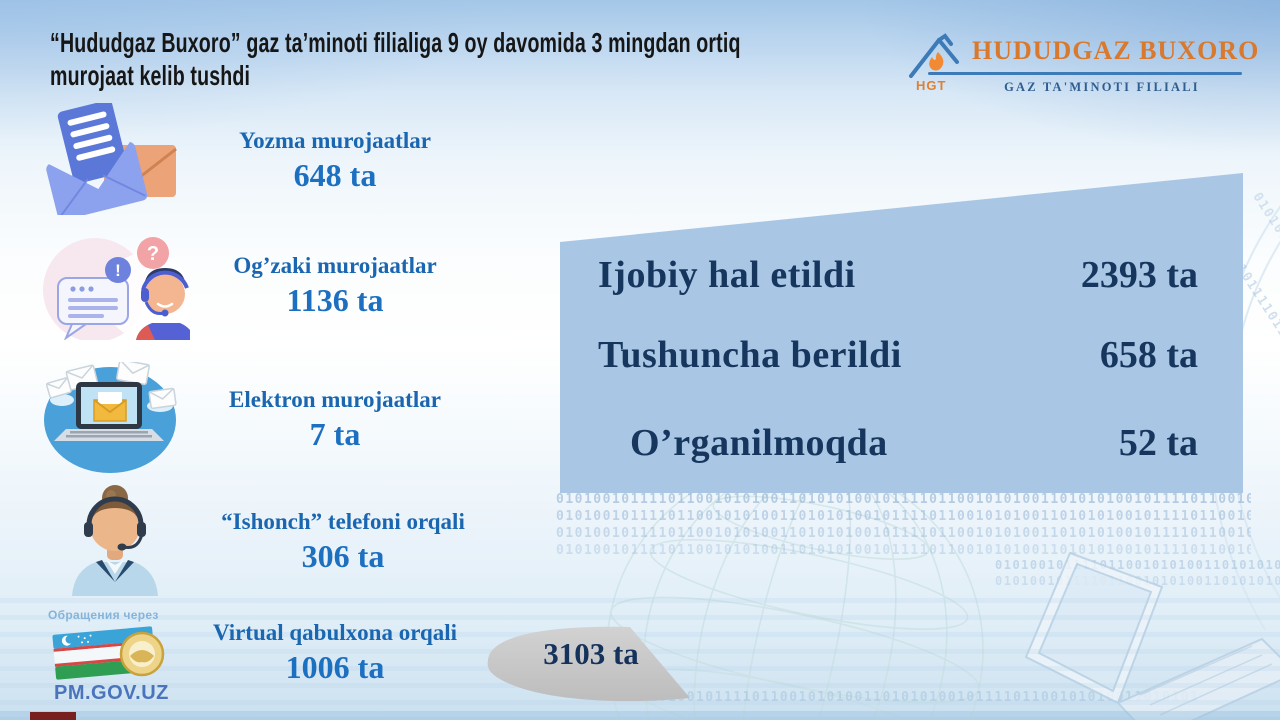 The height and width of the screenshot is (720, 1280). Describe the element at coordinates (262, 541) in the screenshot. I see `channel-row-ishonch: “Ishonch” telefoni orqali 306 ta` at that location.